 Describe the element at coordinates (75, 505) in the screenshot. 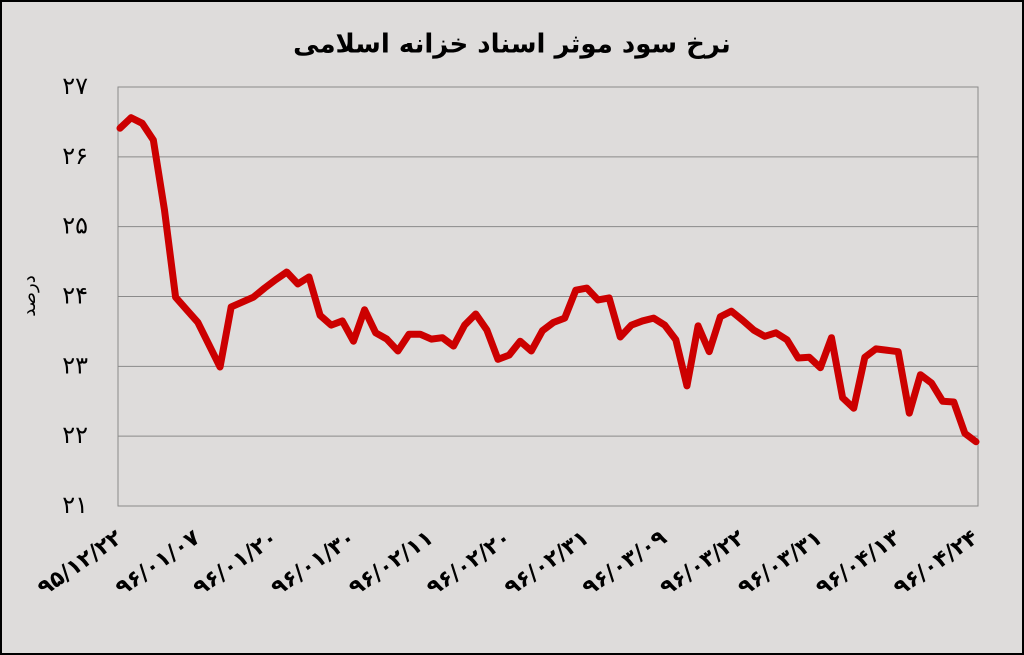

I see `y-tick-label: ۲۱` at that location.